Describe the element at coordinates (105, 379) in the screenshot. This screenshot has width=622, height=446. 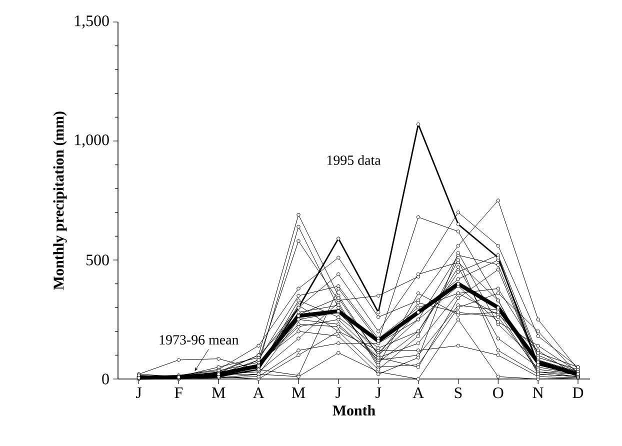
I see `y-tick-label: 0` at that location.